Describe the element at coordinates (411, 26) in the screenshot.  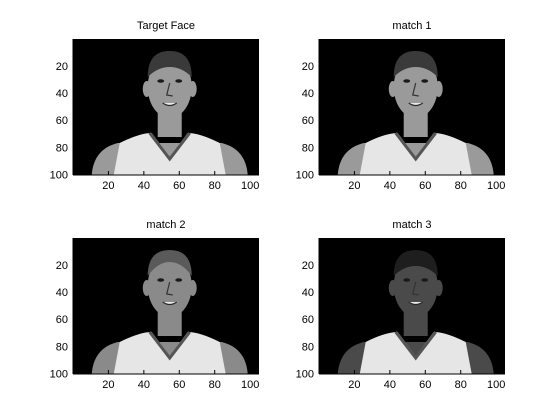
I see `subplot-title: match 1` at that location.